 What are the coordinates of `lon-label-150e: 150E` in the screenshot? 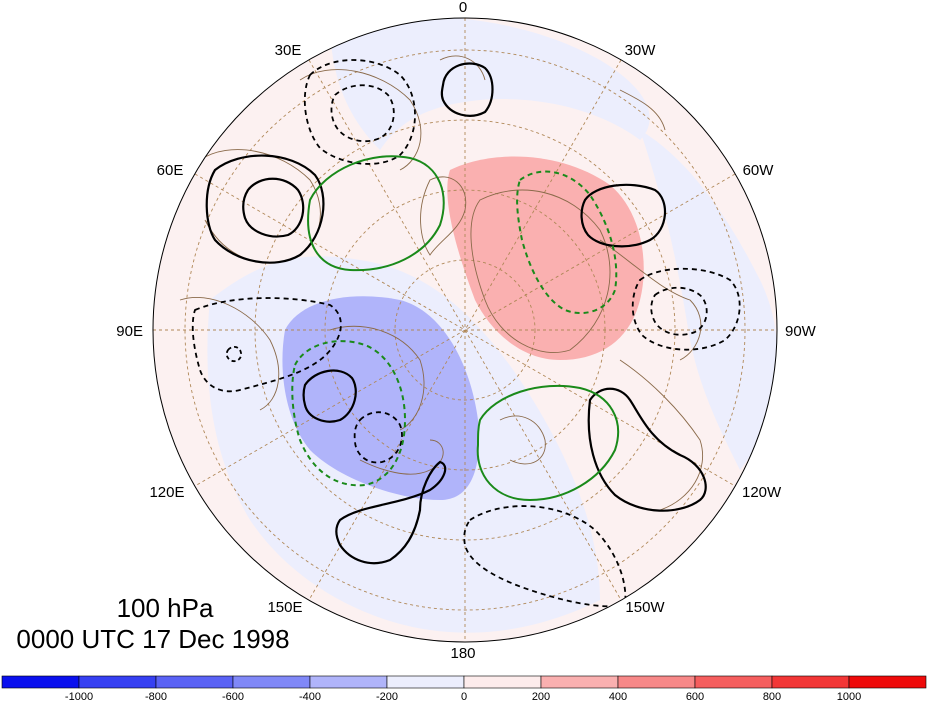 It's located at (284, 607).